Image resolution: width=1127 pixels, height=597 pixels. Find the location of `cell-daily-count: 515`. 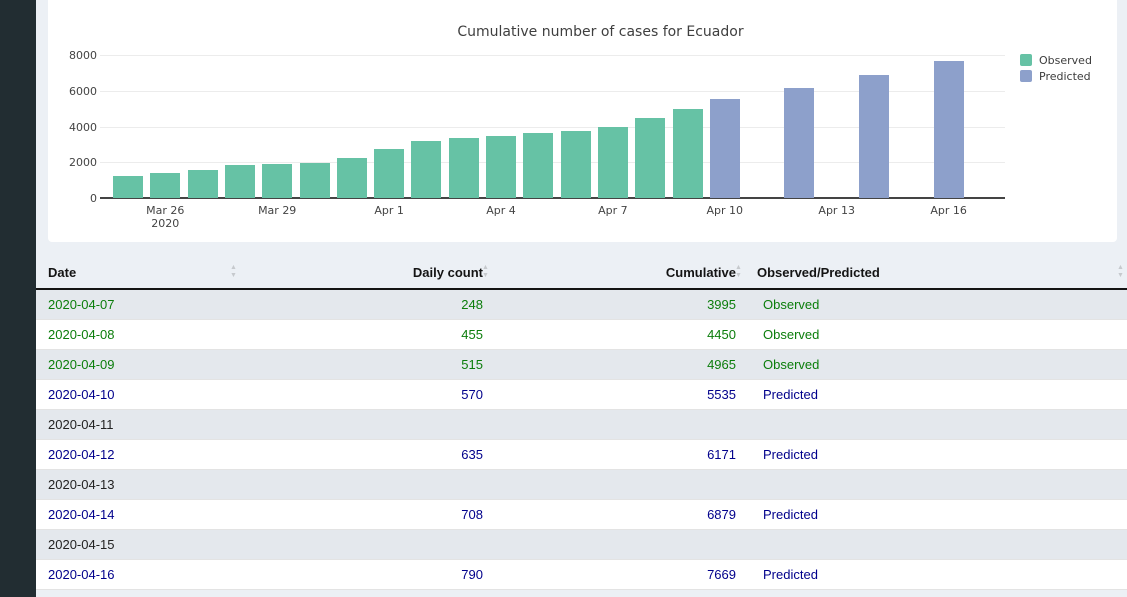

cell-daily-count: 515 is located at coordinates (366, 364).